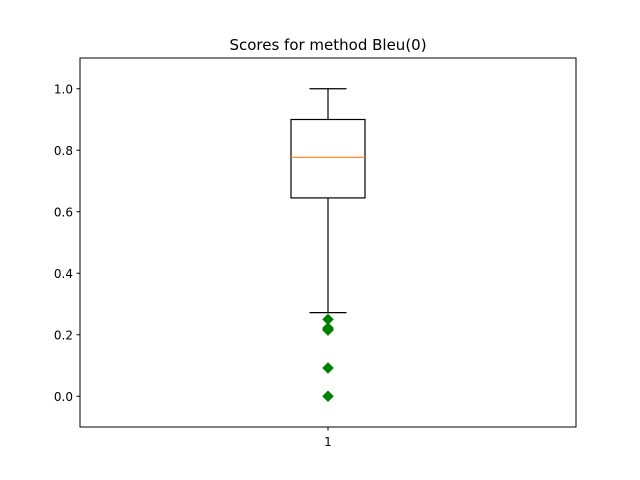 Image resolution: width=640 pixels, height=480 pixels. What do you see at coordinates (63, 212) in the screenshot?
I see `y-tick-label: 0.6` at bounding box center [63, 212].